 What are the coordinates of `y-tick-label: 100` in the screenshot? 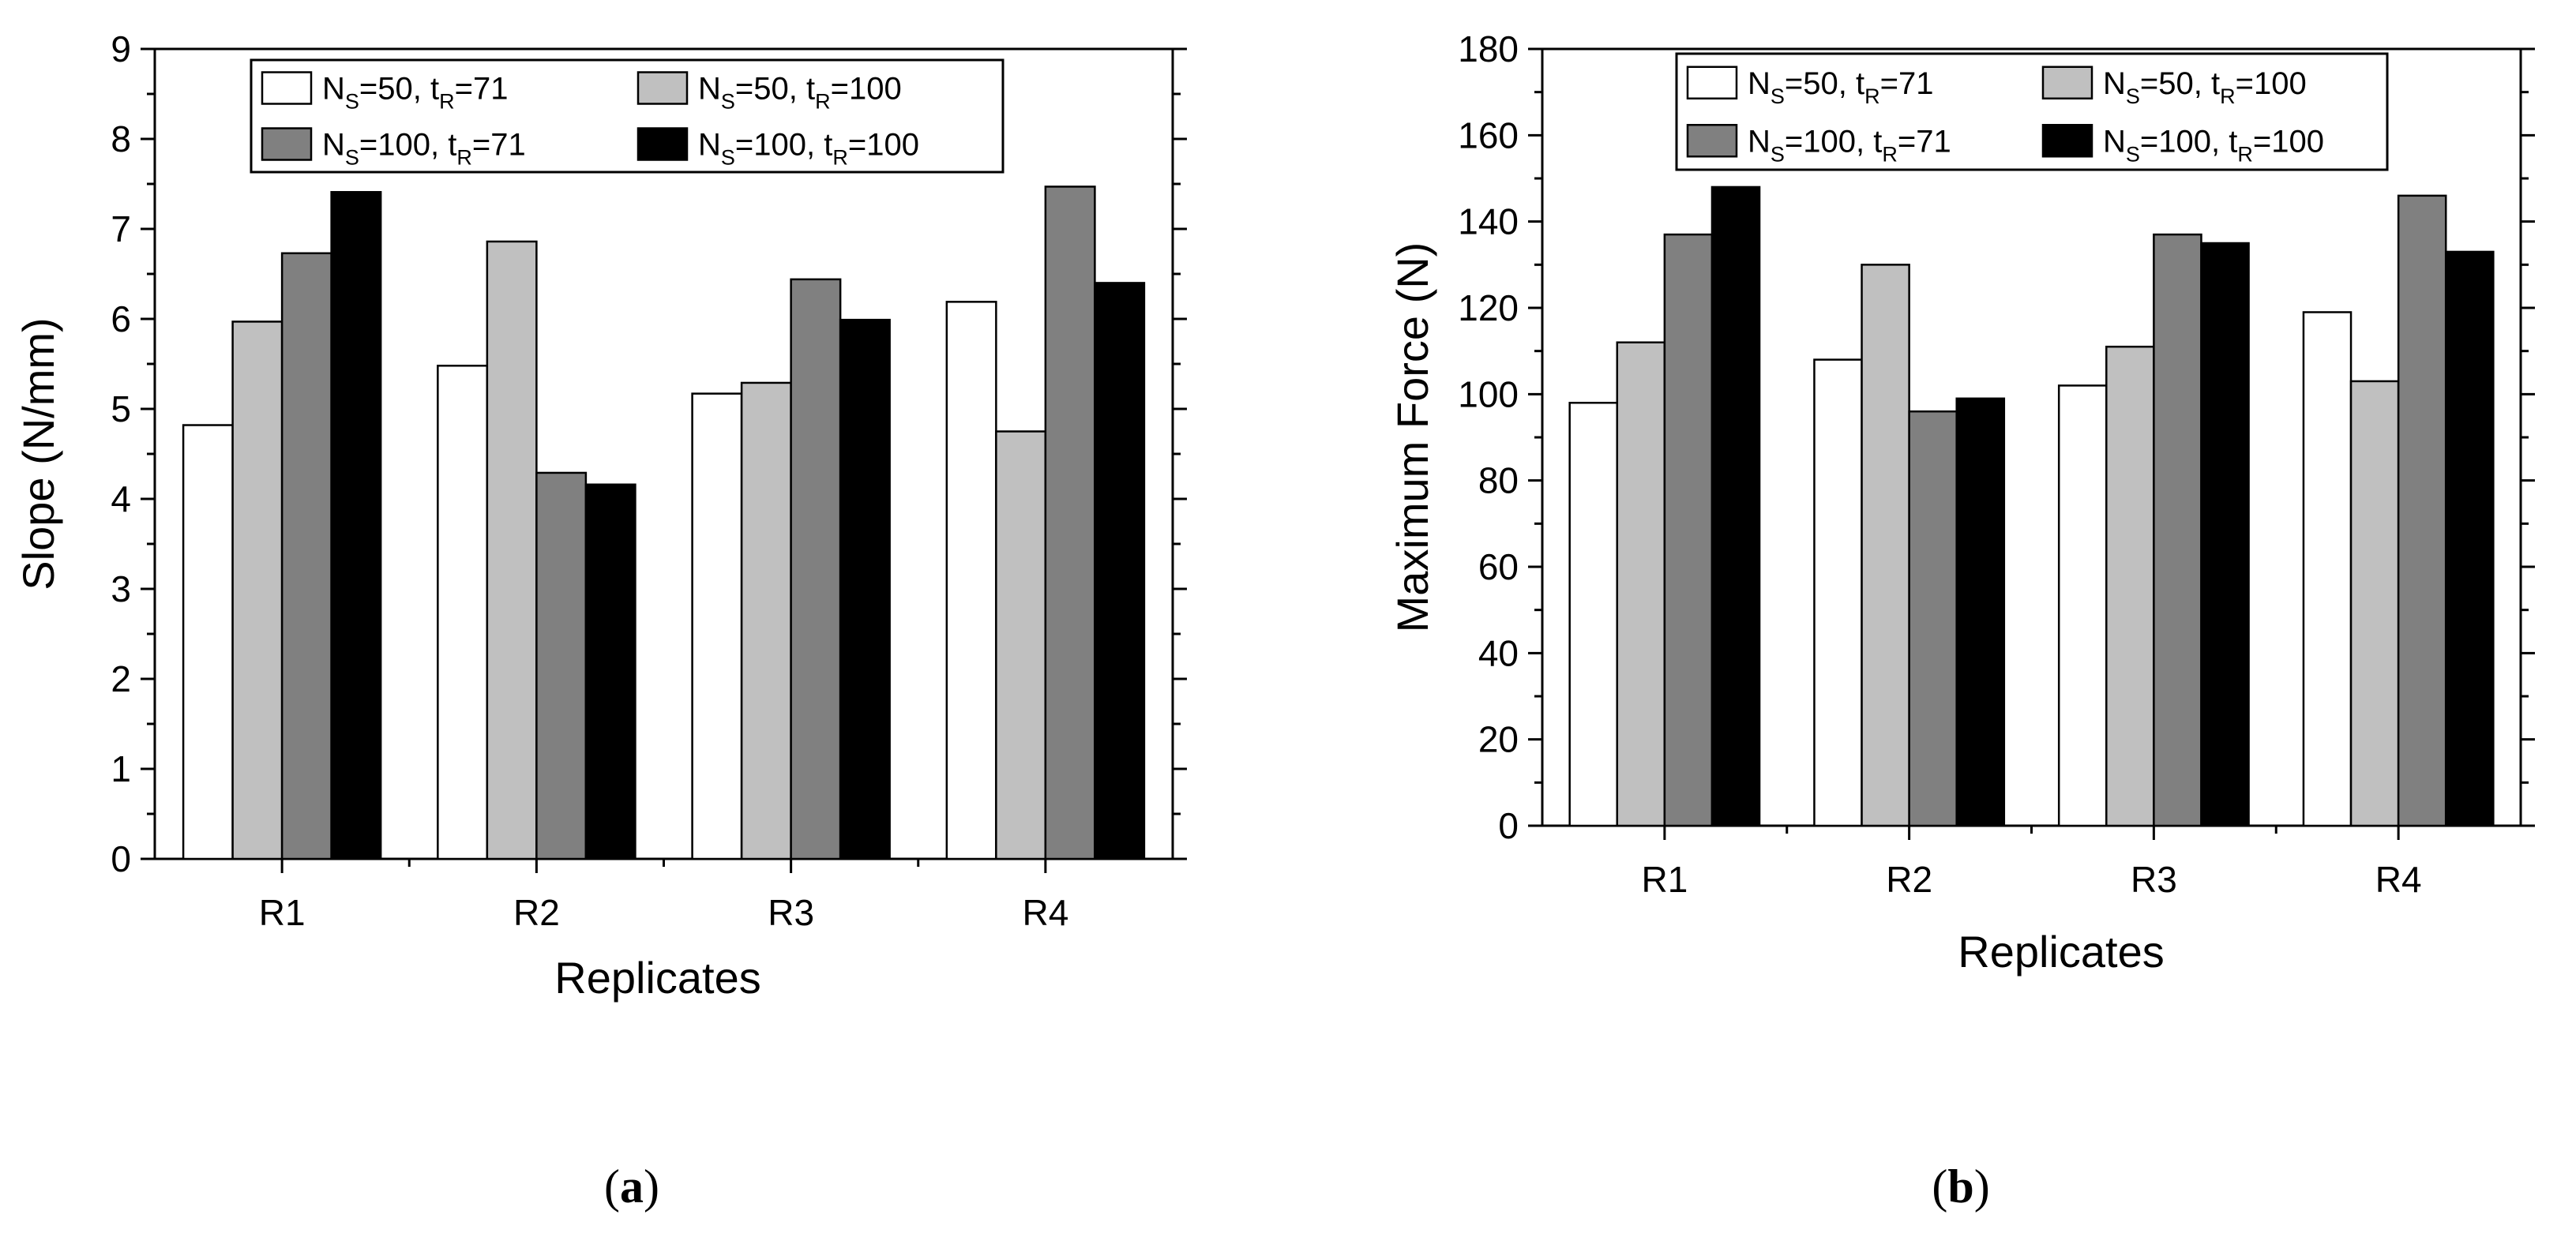 It's located at (1488, 393).